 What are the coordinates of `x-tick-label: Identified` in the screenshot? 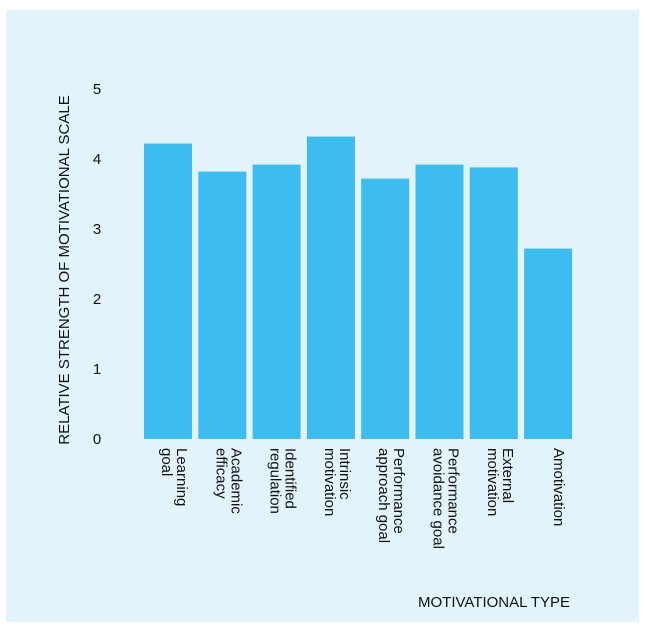 It's located at (290, 478).